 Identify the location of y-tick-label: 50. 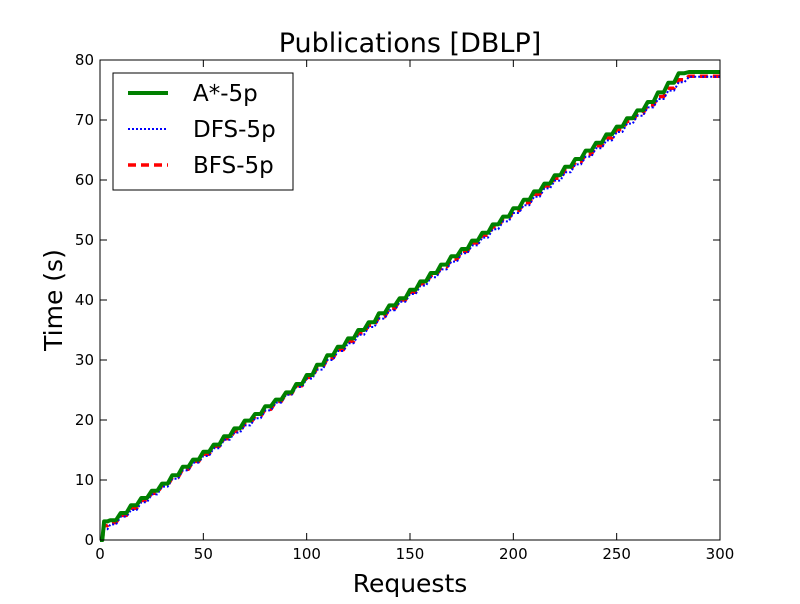
(84, 240).